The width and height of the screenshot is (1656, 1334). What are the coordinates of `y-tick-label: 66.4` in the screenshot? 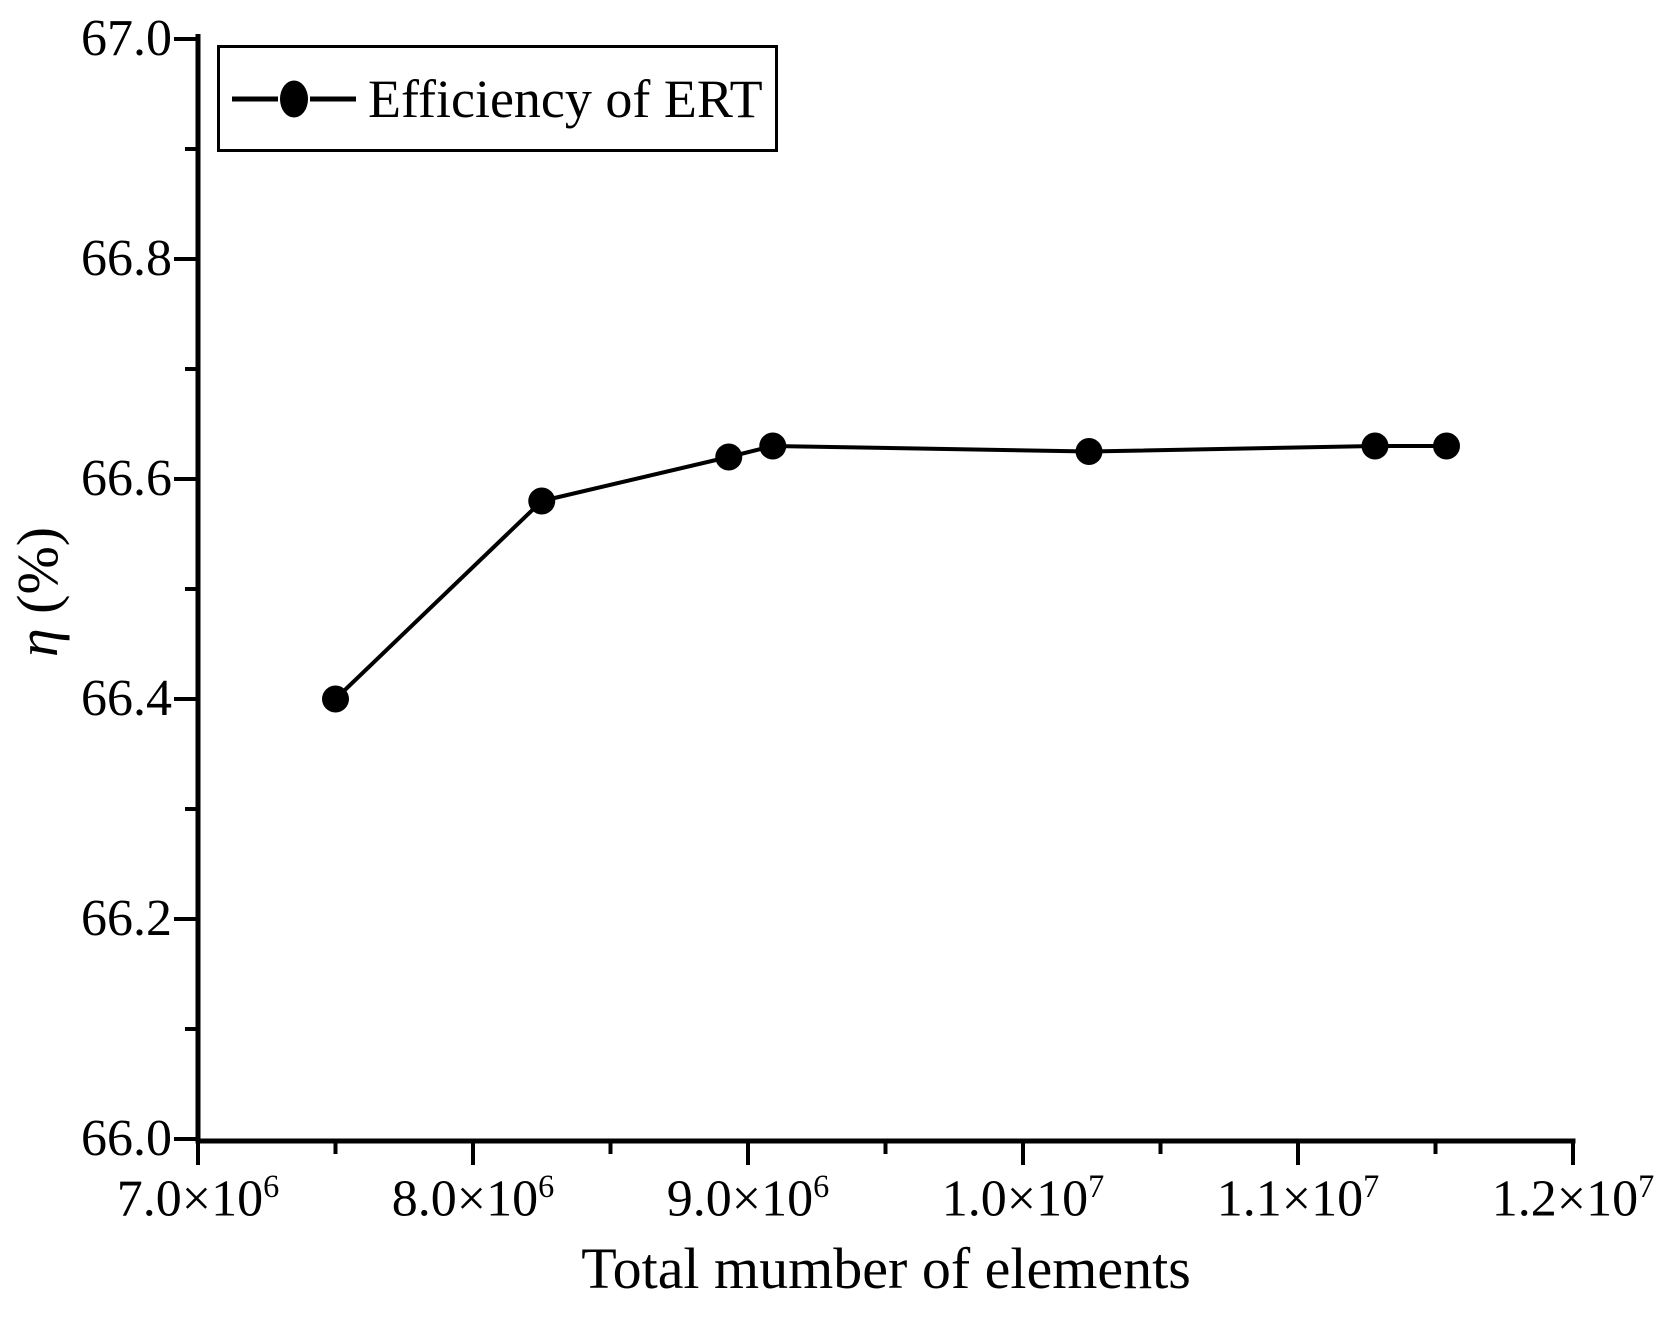 It's located at (126, 698).